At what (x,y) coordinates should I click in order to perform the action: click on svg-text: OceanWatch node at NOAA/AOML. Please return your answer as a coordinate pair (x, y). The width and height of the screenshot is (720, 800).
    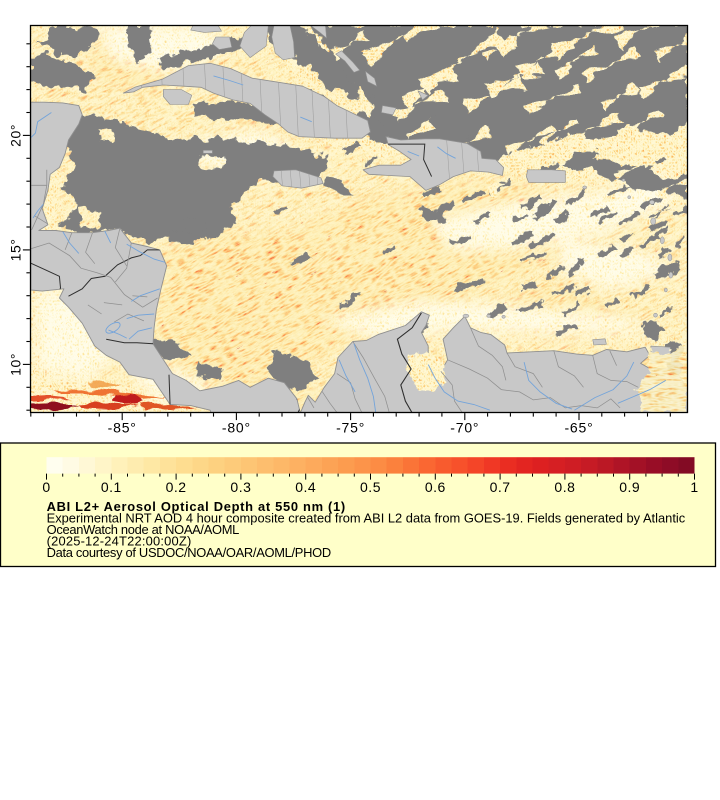
    Looking at the image, I should click on (143, 529).